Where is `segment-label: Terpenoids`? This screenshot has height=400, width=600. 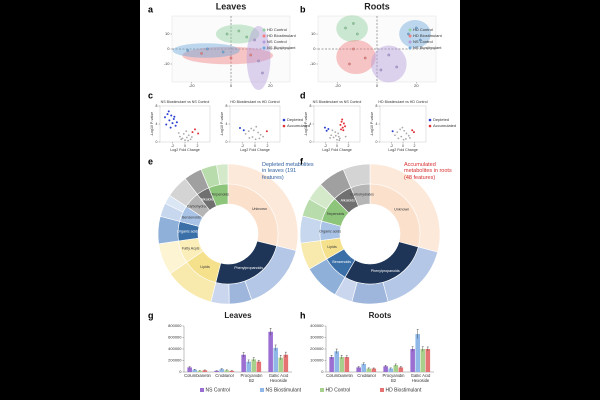
segment-label: Terpenoids is located at coordinates (220, 195).